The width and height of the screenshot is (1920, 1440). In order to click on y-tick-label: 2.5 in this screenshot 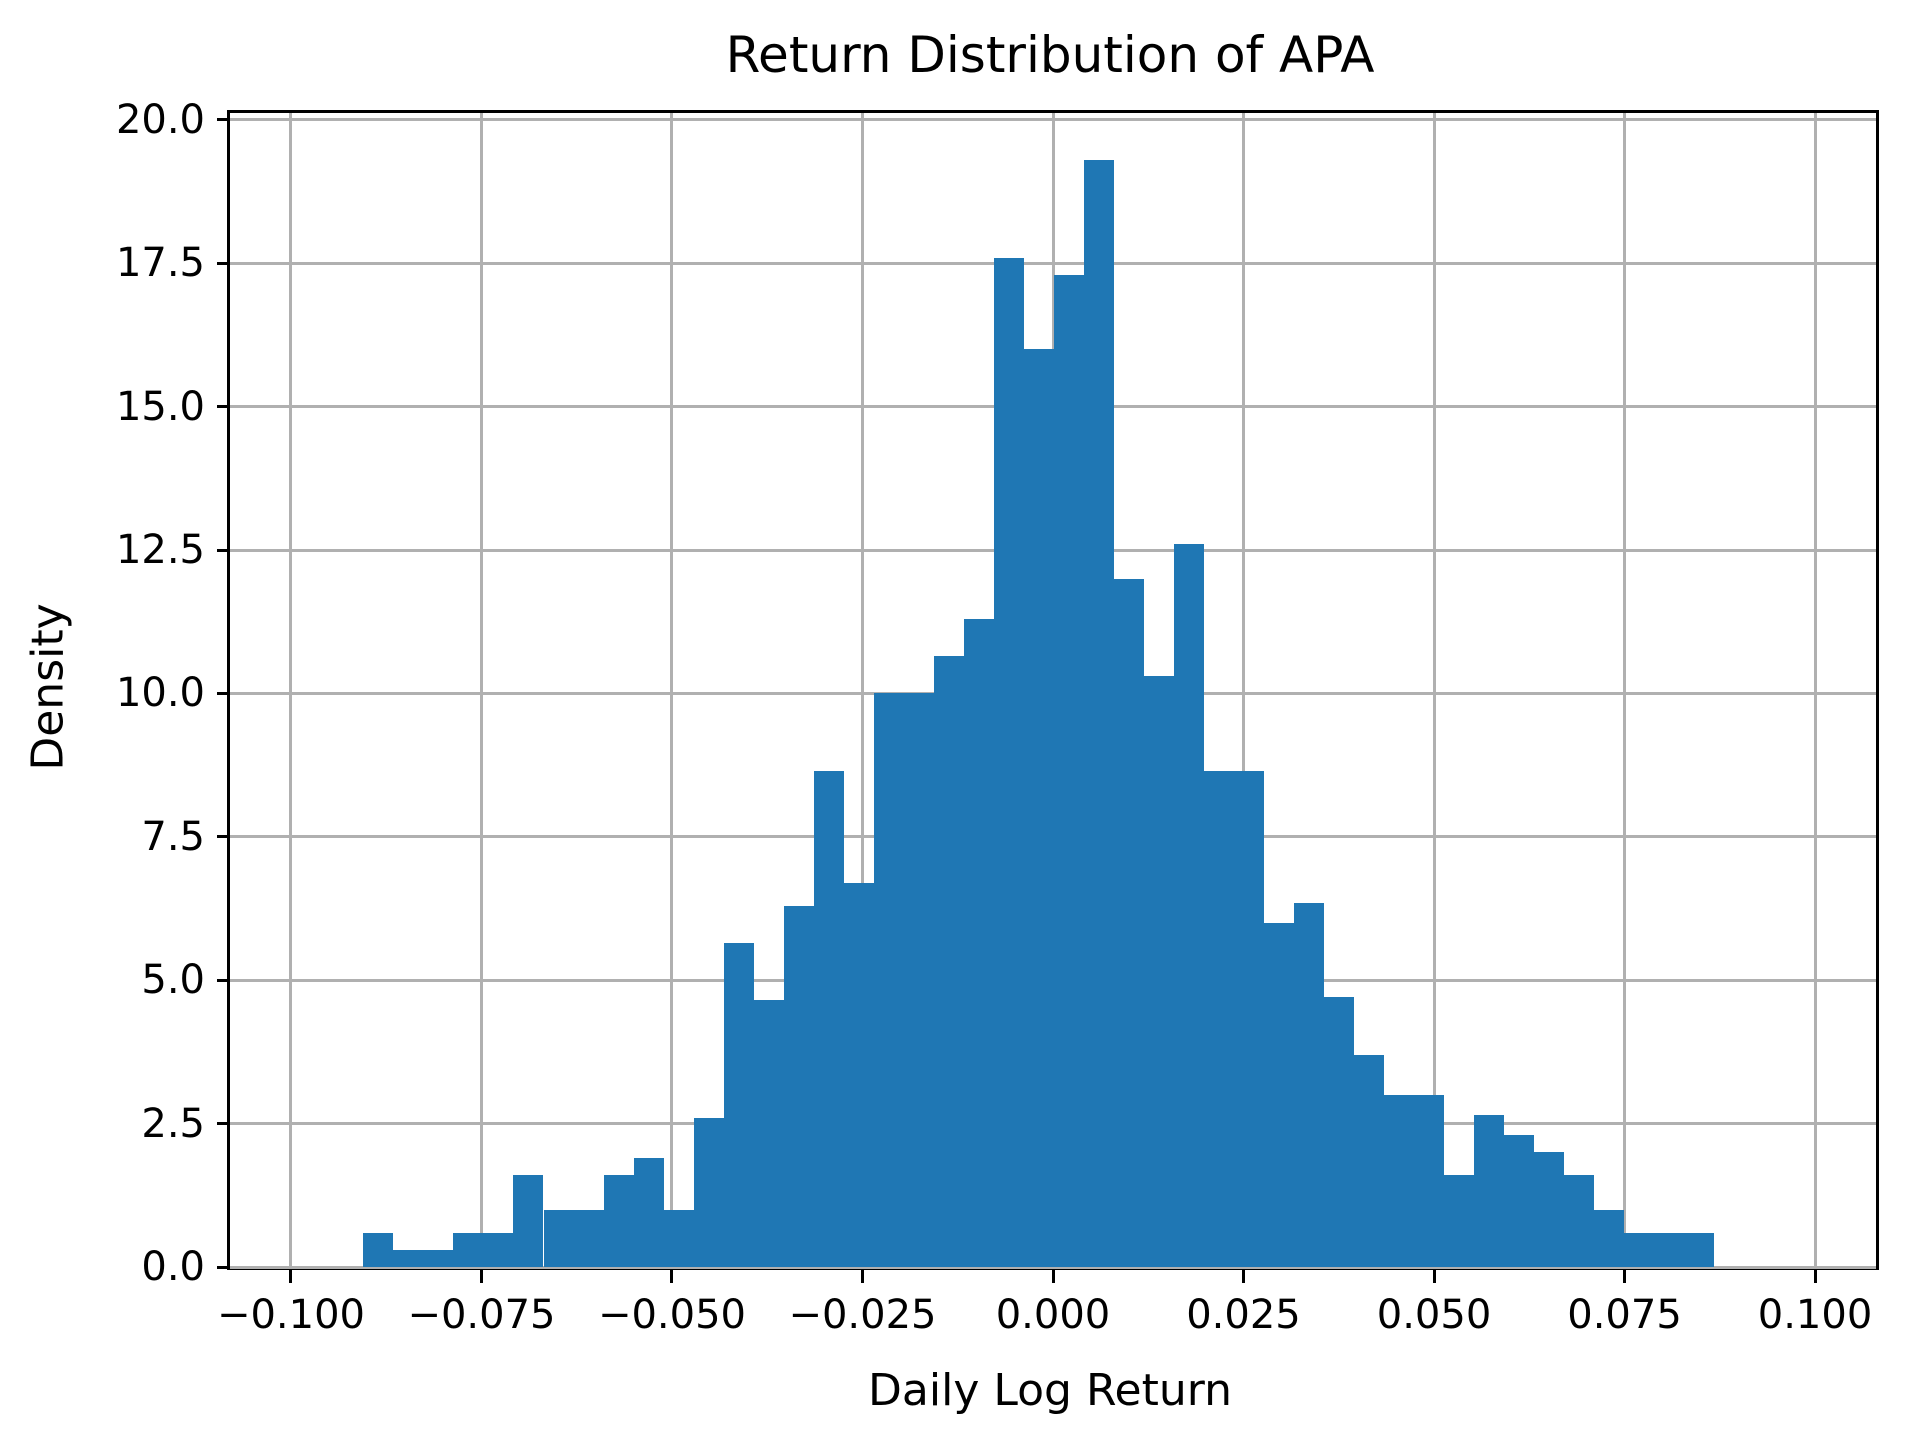, I will do `click(173, 1123)`.